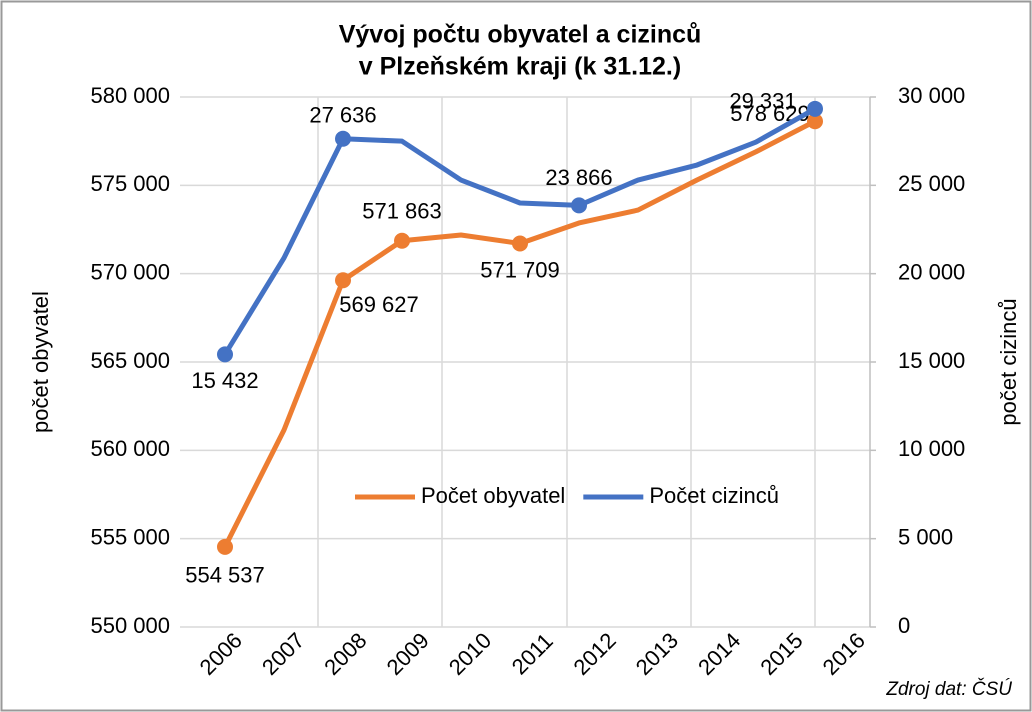 The height and width of the screenshot is (712, 1032). What do you see at coordinates (130, 183) in the screenshot?
I see `y-tick-label: 575 000` at bounding box center [130, 183].